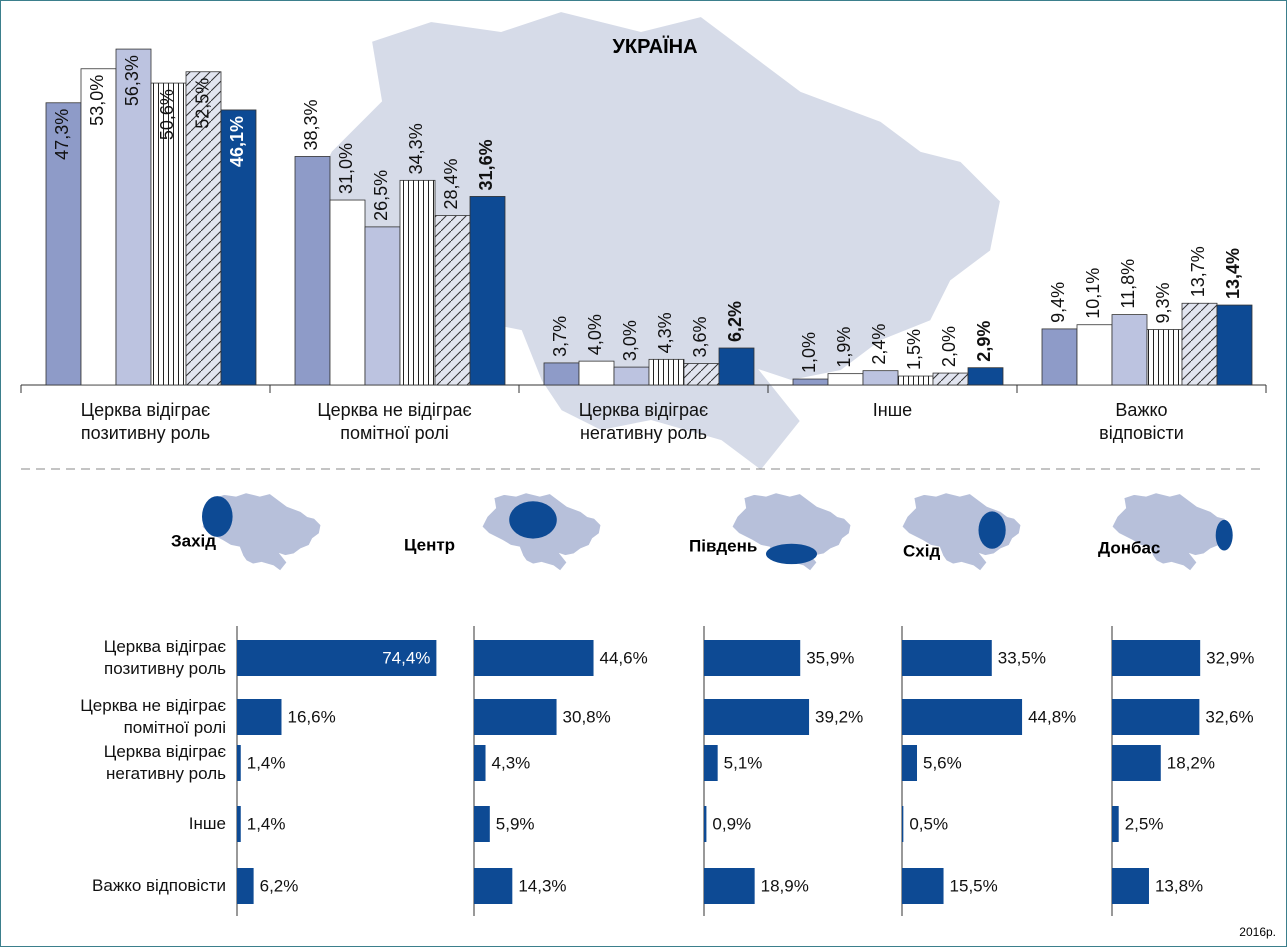 The image size is (1287, 947). Describe the element at coordinates (406, 657) in the screenshot. I see `data-label: 74,4%` at that location.